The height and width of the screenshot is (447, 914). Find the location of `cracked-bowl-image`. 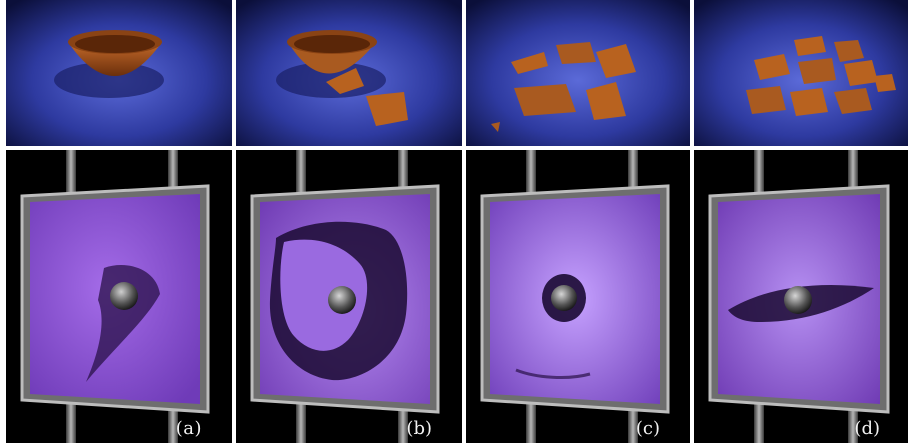

cracked-bowl-image is located at coordinates (349, 73).